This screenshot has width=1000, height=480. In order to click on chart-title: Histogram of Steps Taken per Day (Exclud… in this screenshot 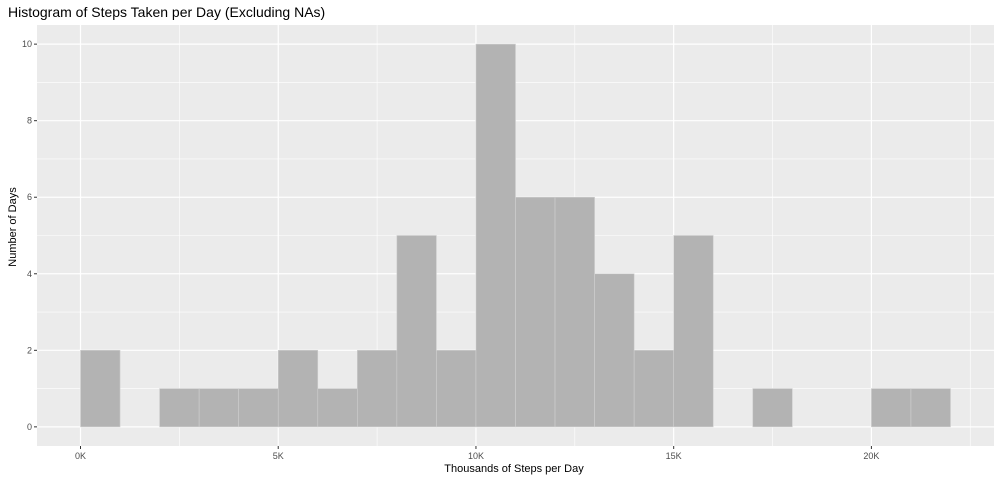, I will do `click(167, 12)`.